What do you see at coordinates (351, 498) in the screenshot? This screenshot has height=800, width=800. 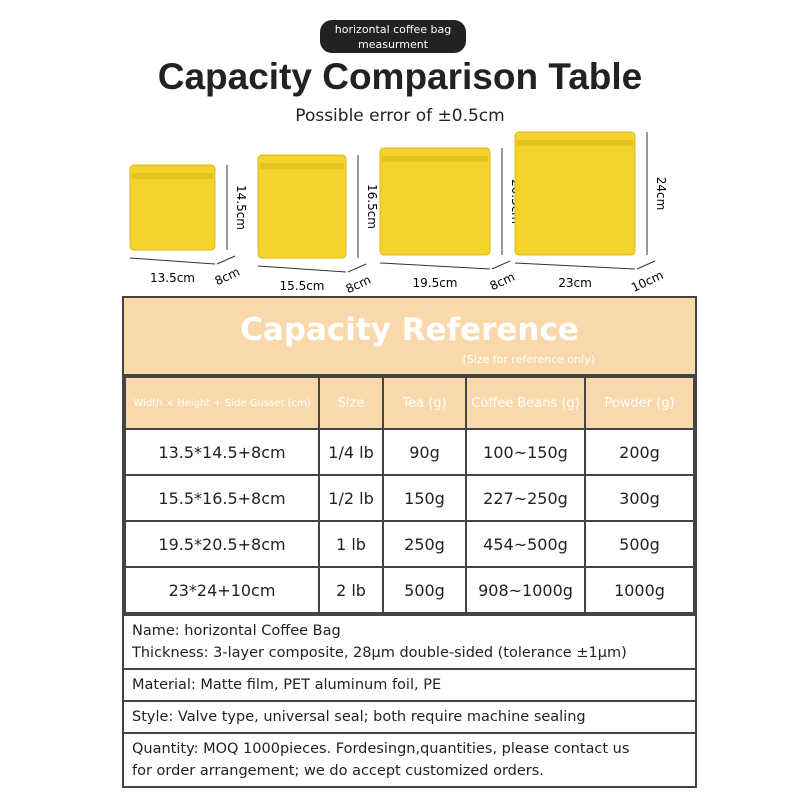 I see `table-cell: 1/2 lb` at bounding box center [351, 498].